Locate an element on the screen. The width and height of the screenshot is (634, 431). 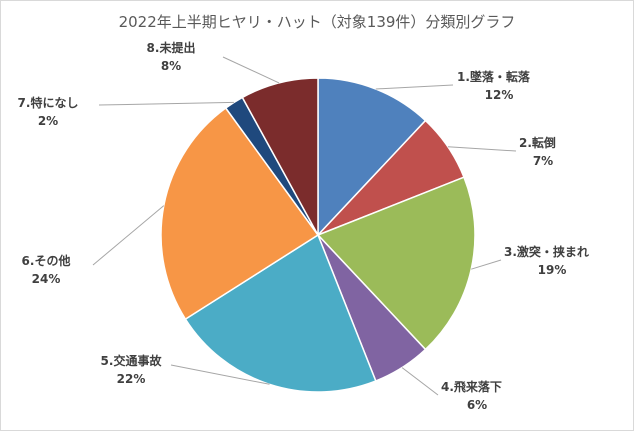
slice-label: 3.激突・挟まれ is located at coordinates (546, 251).